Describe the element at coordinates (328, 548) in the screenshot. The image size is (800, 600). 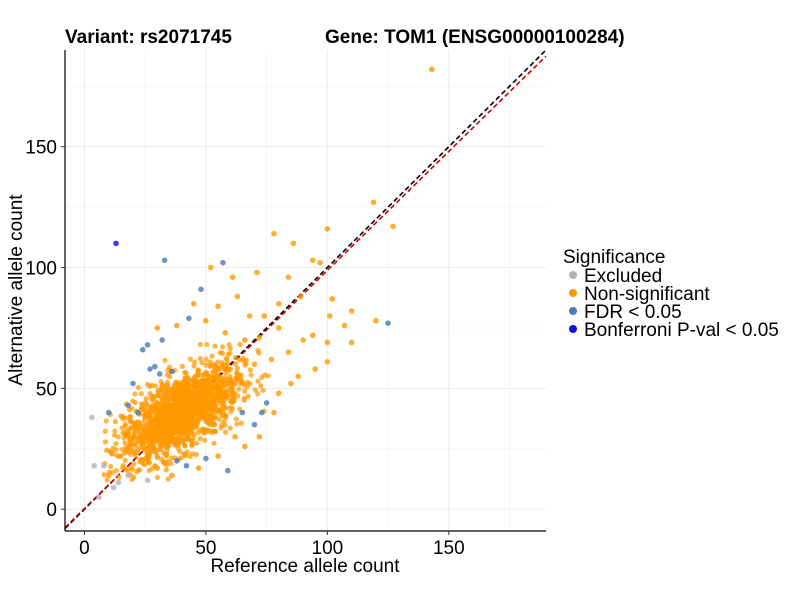
I see `x-tick-label: 100` at that location.